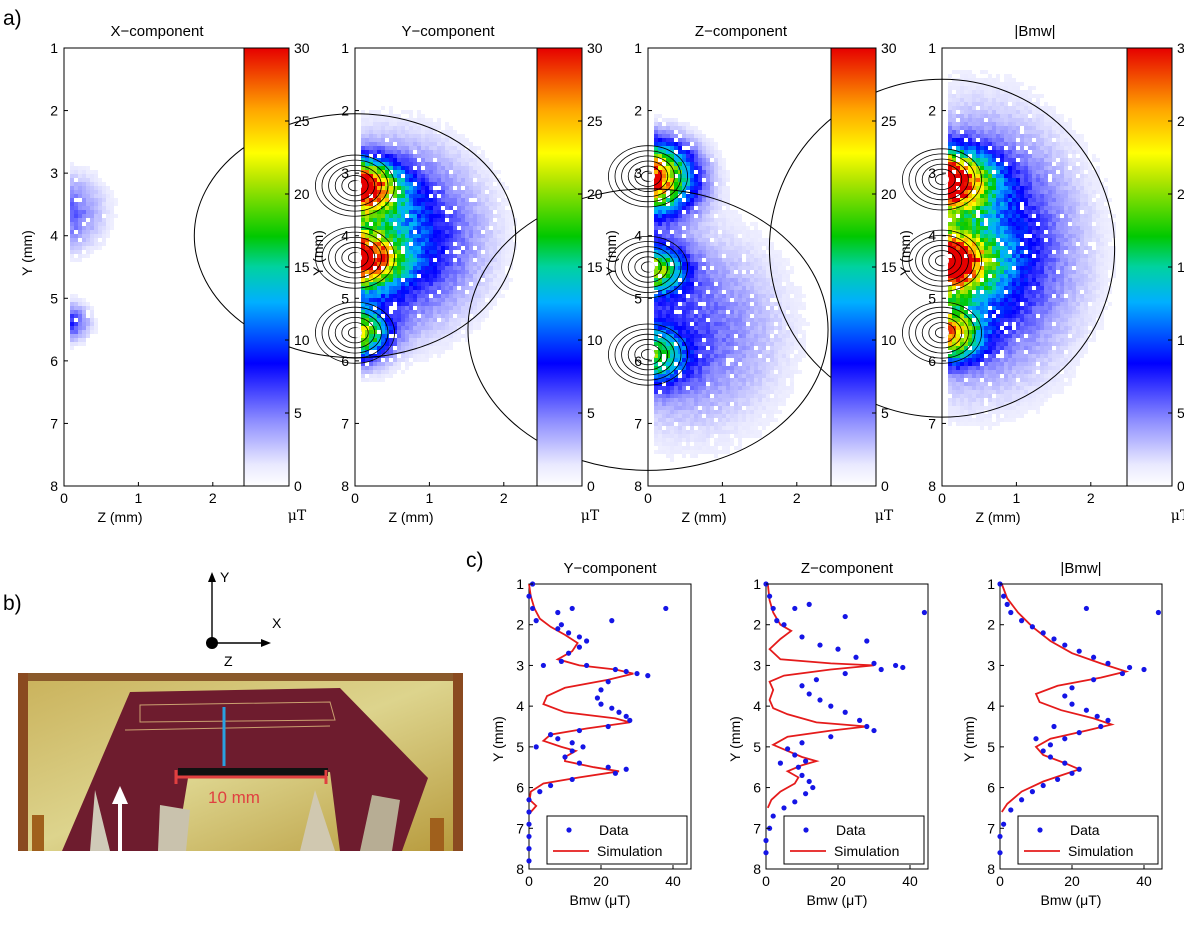  Describe the element at coordinates (889, 267) in the screenshot. I see `colorbar-tick-label: 15` at that location.